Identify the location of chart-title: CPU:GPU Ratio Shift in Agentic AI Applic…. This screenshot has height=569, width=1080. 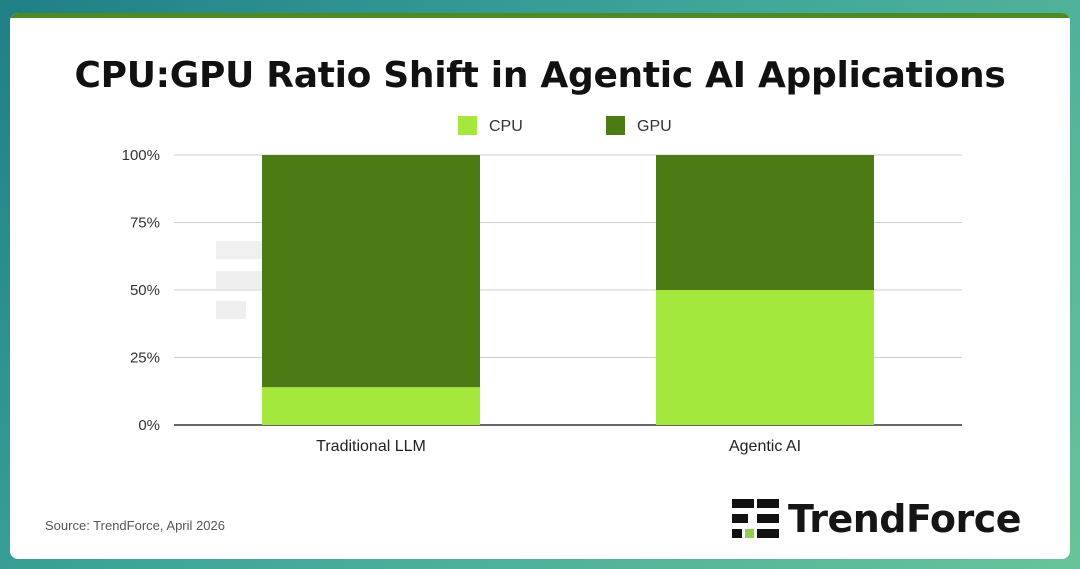
(540, 75).